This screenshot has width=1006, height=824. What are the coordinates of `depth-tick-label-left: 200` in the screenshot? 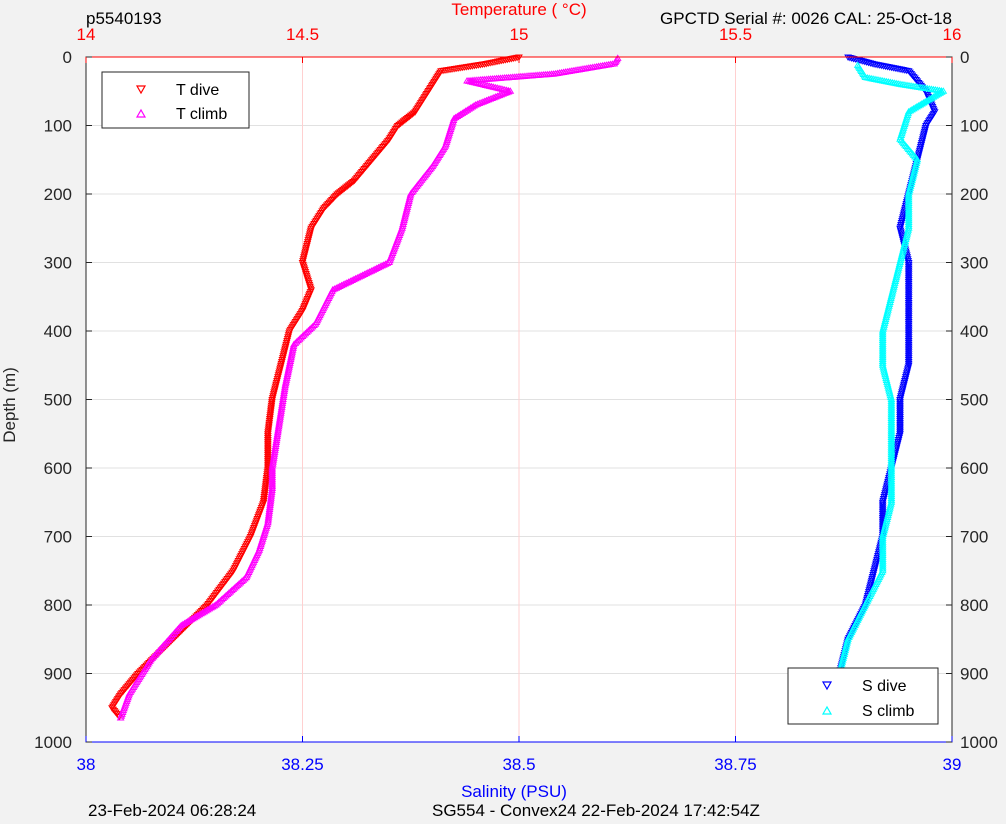 It's located at (58, 194).